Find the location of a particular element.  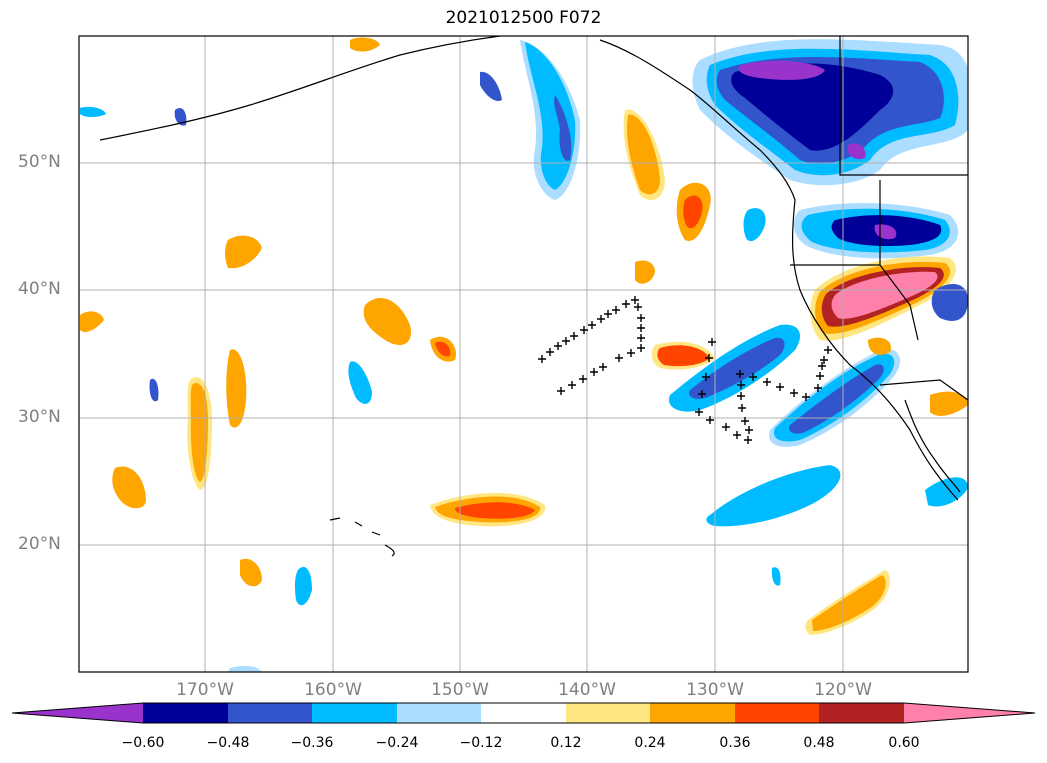

lat-label-20n: 20°N is located at coordinates (39, 544).